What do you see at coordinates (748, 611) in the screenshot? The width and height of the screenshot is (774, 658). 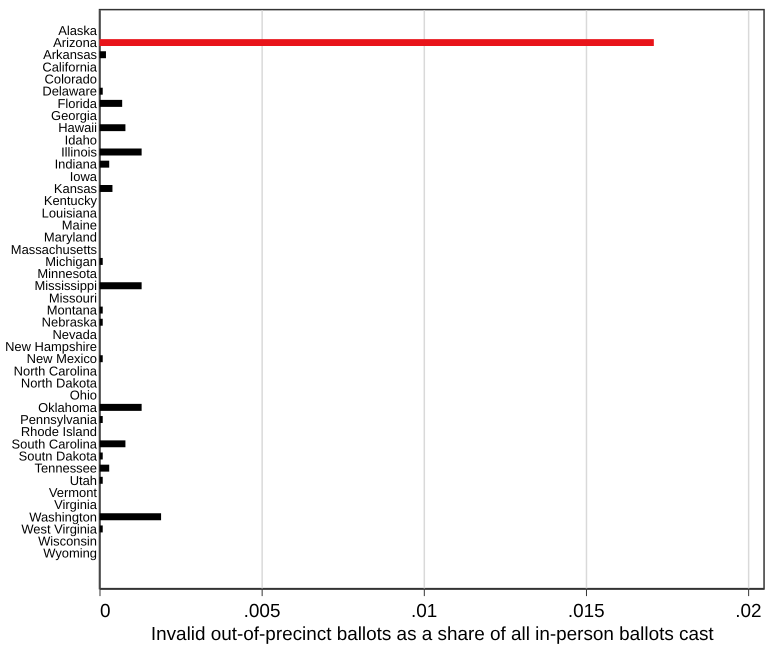 I see `x-tick-label: .02` at bounding box center [748, 611].